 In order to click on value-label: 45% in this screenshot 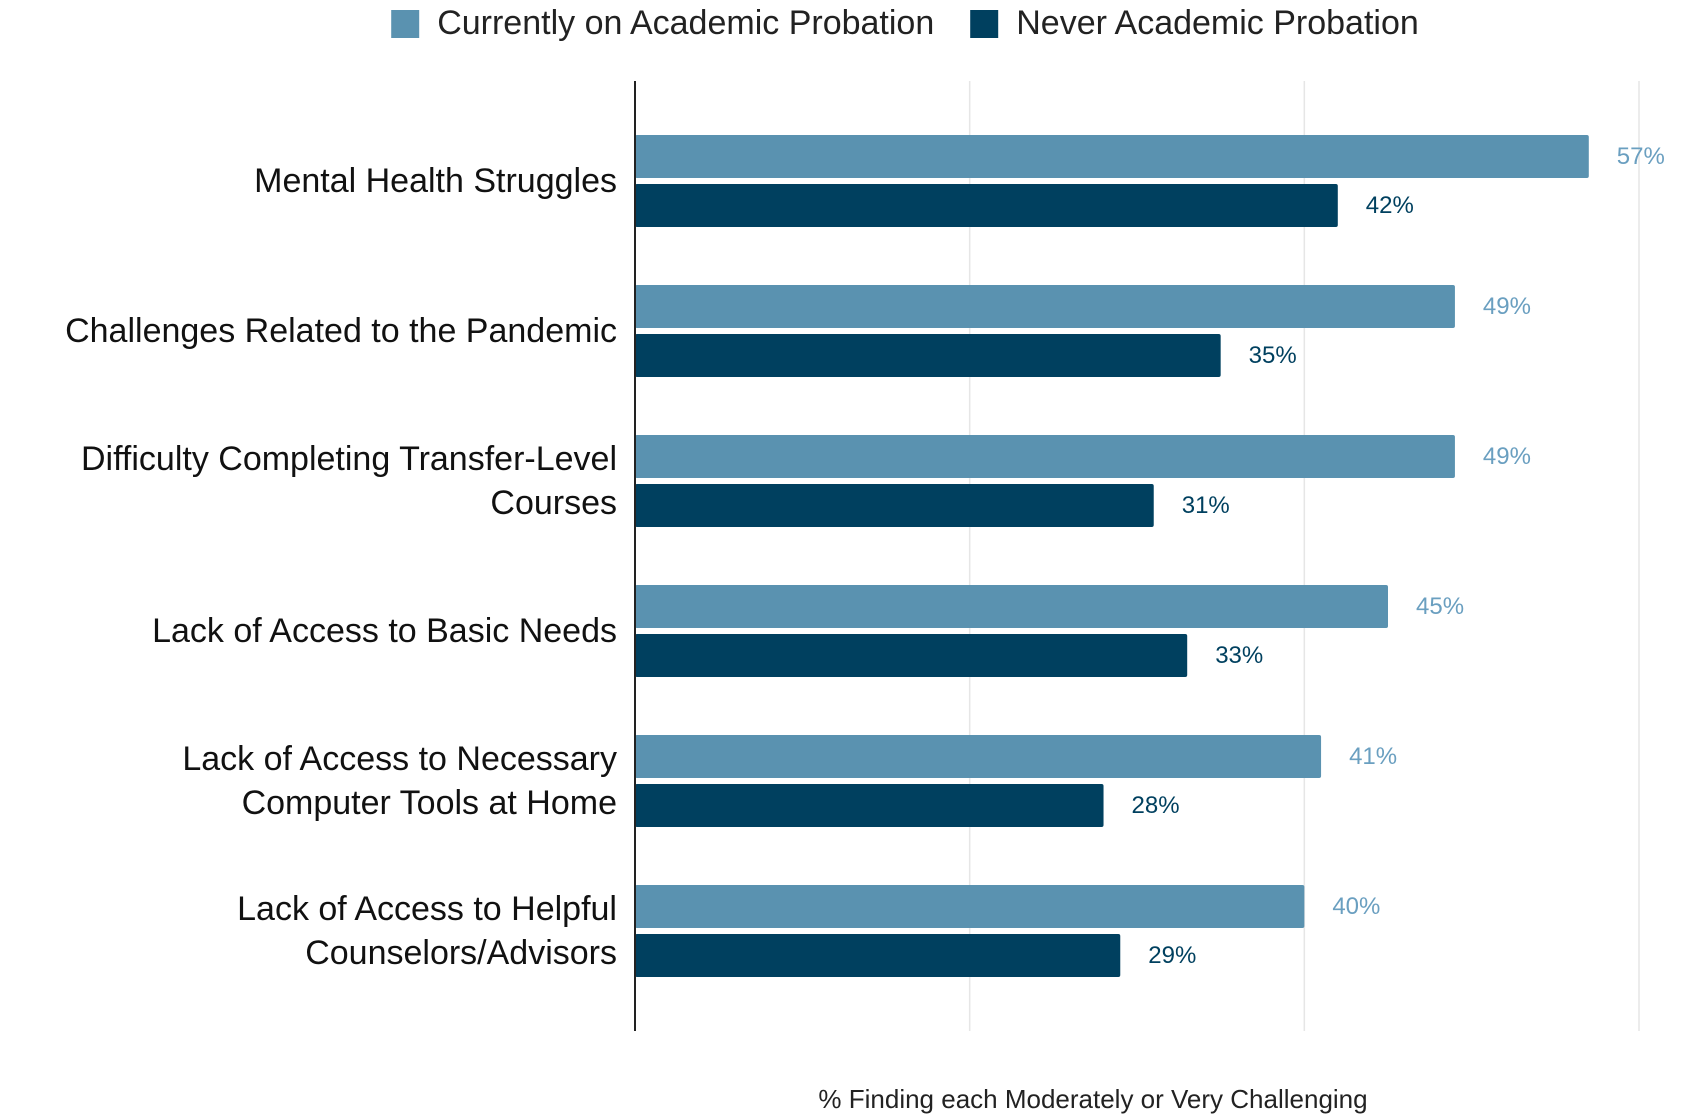, I will do `click(1440, 606)`.